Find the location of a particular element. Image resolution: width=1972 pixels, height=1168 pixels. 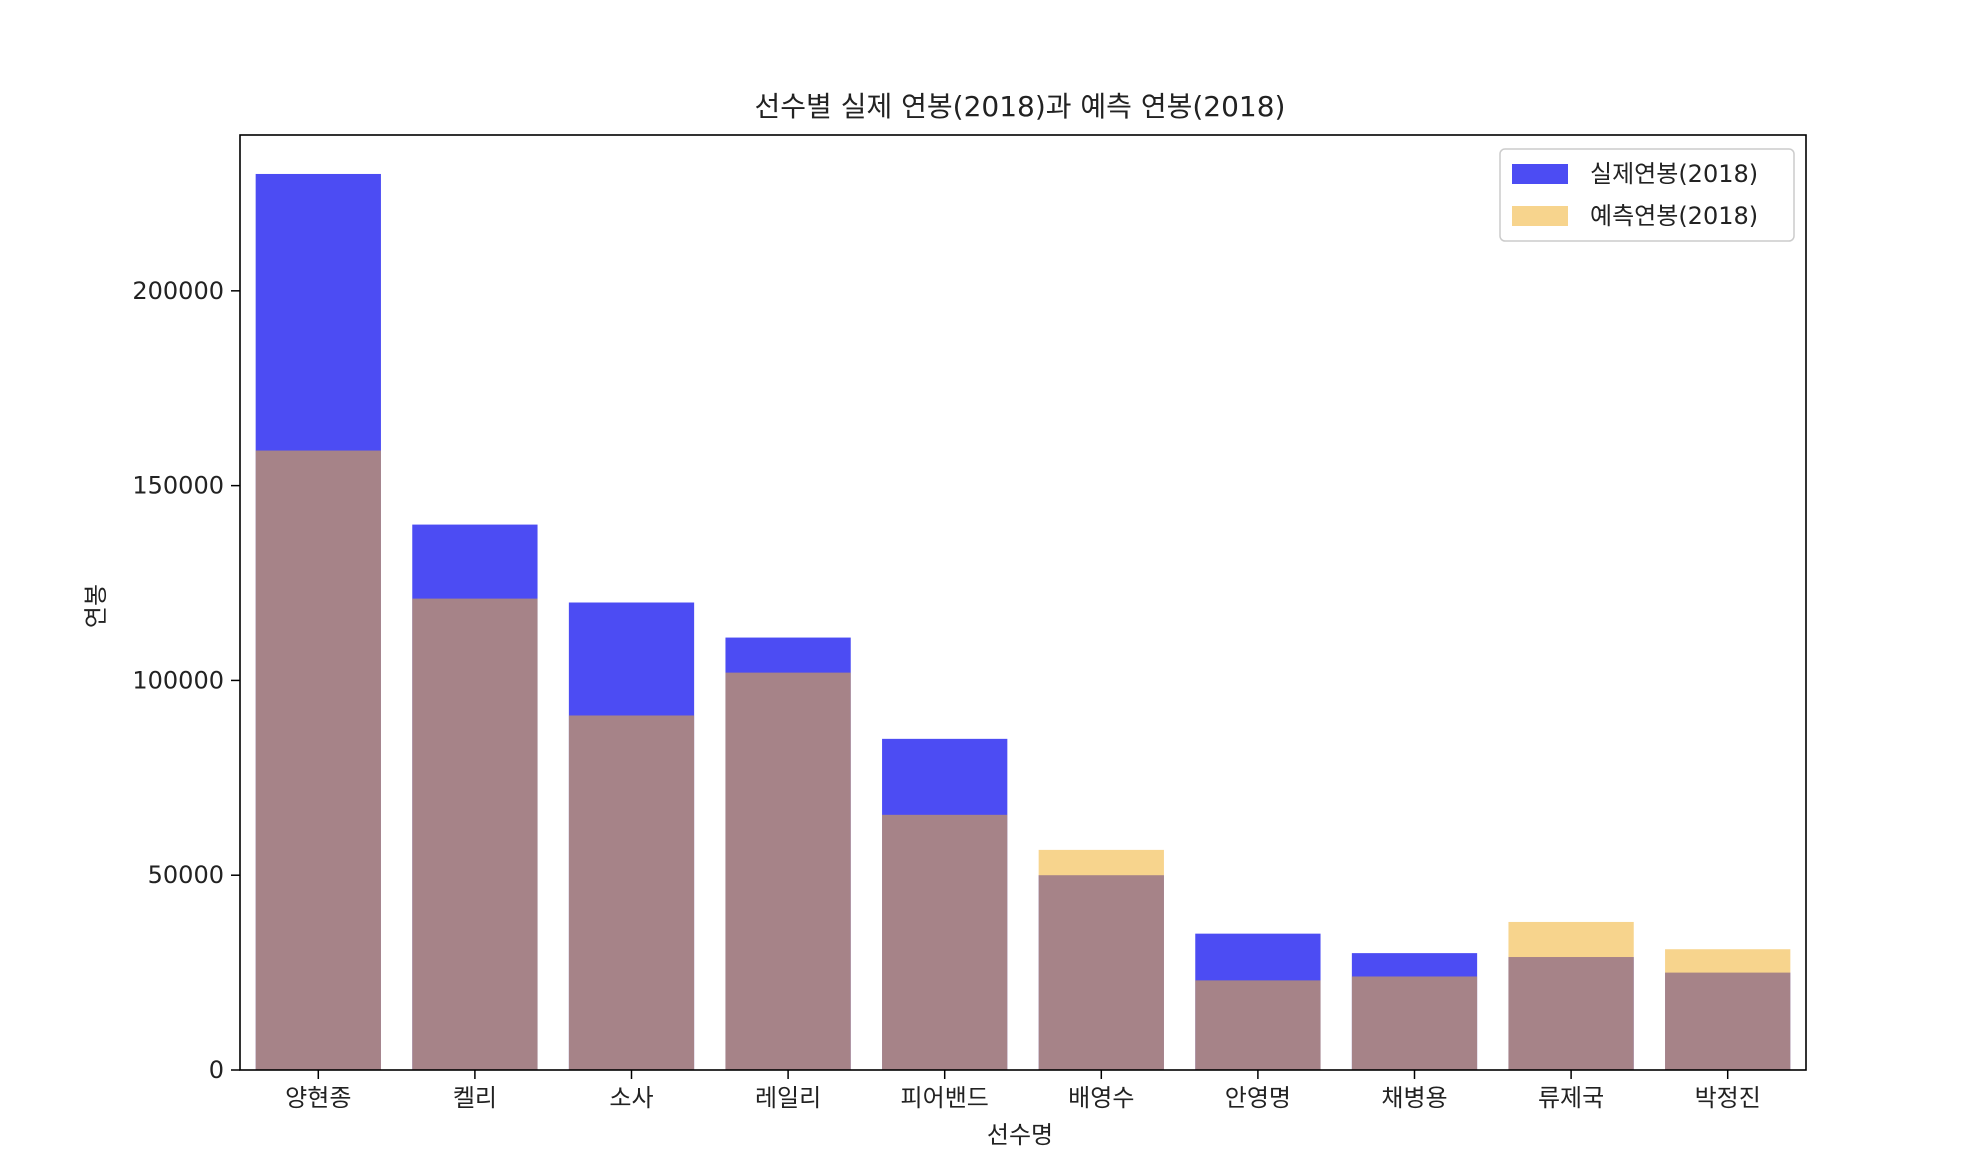

x-tick-label-8: 류제국 is located at coordinates (1571, 1098).